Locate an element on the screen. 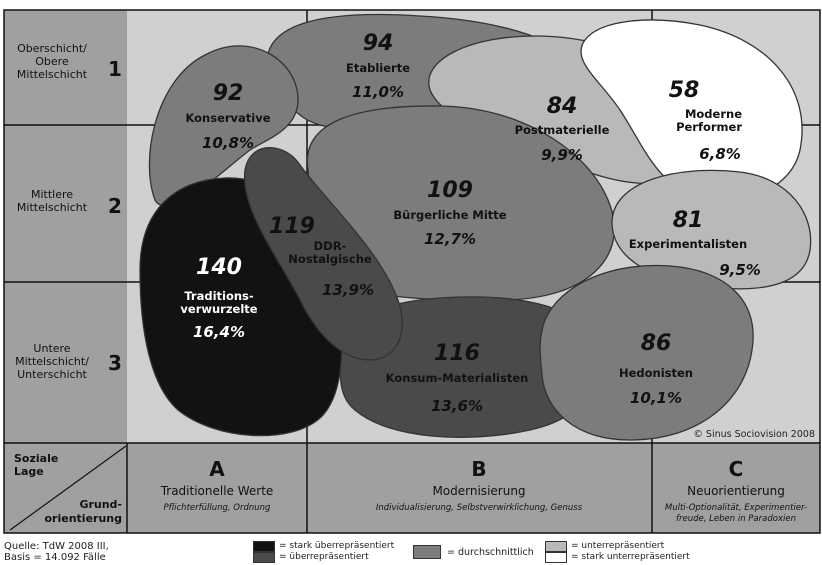  milieu-name-ddr-nostalgische: DDR-Nostalgische is located at coordinates (330, 252).